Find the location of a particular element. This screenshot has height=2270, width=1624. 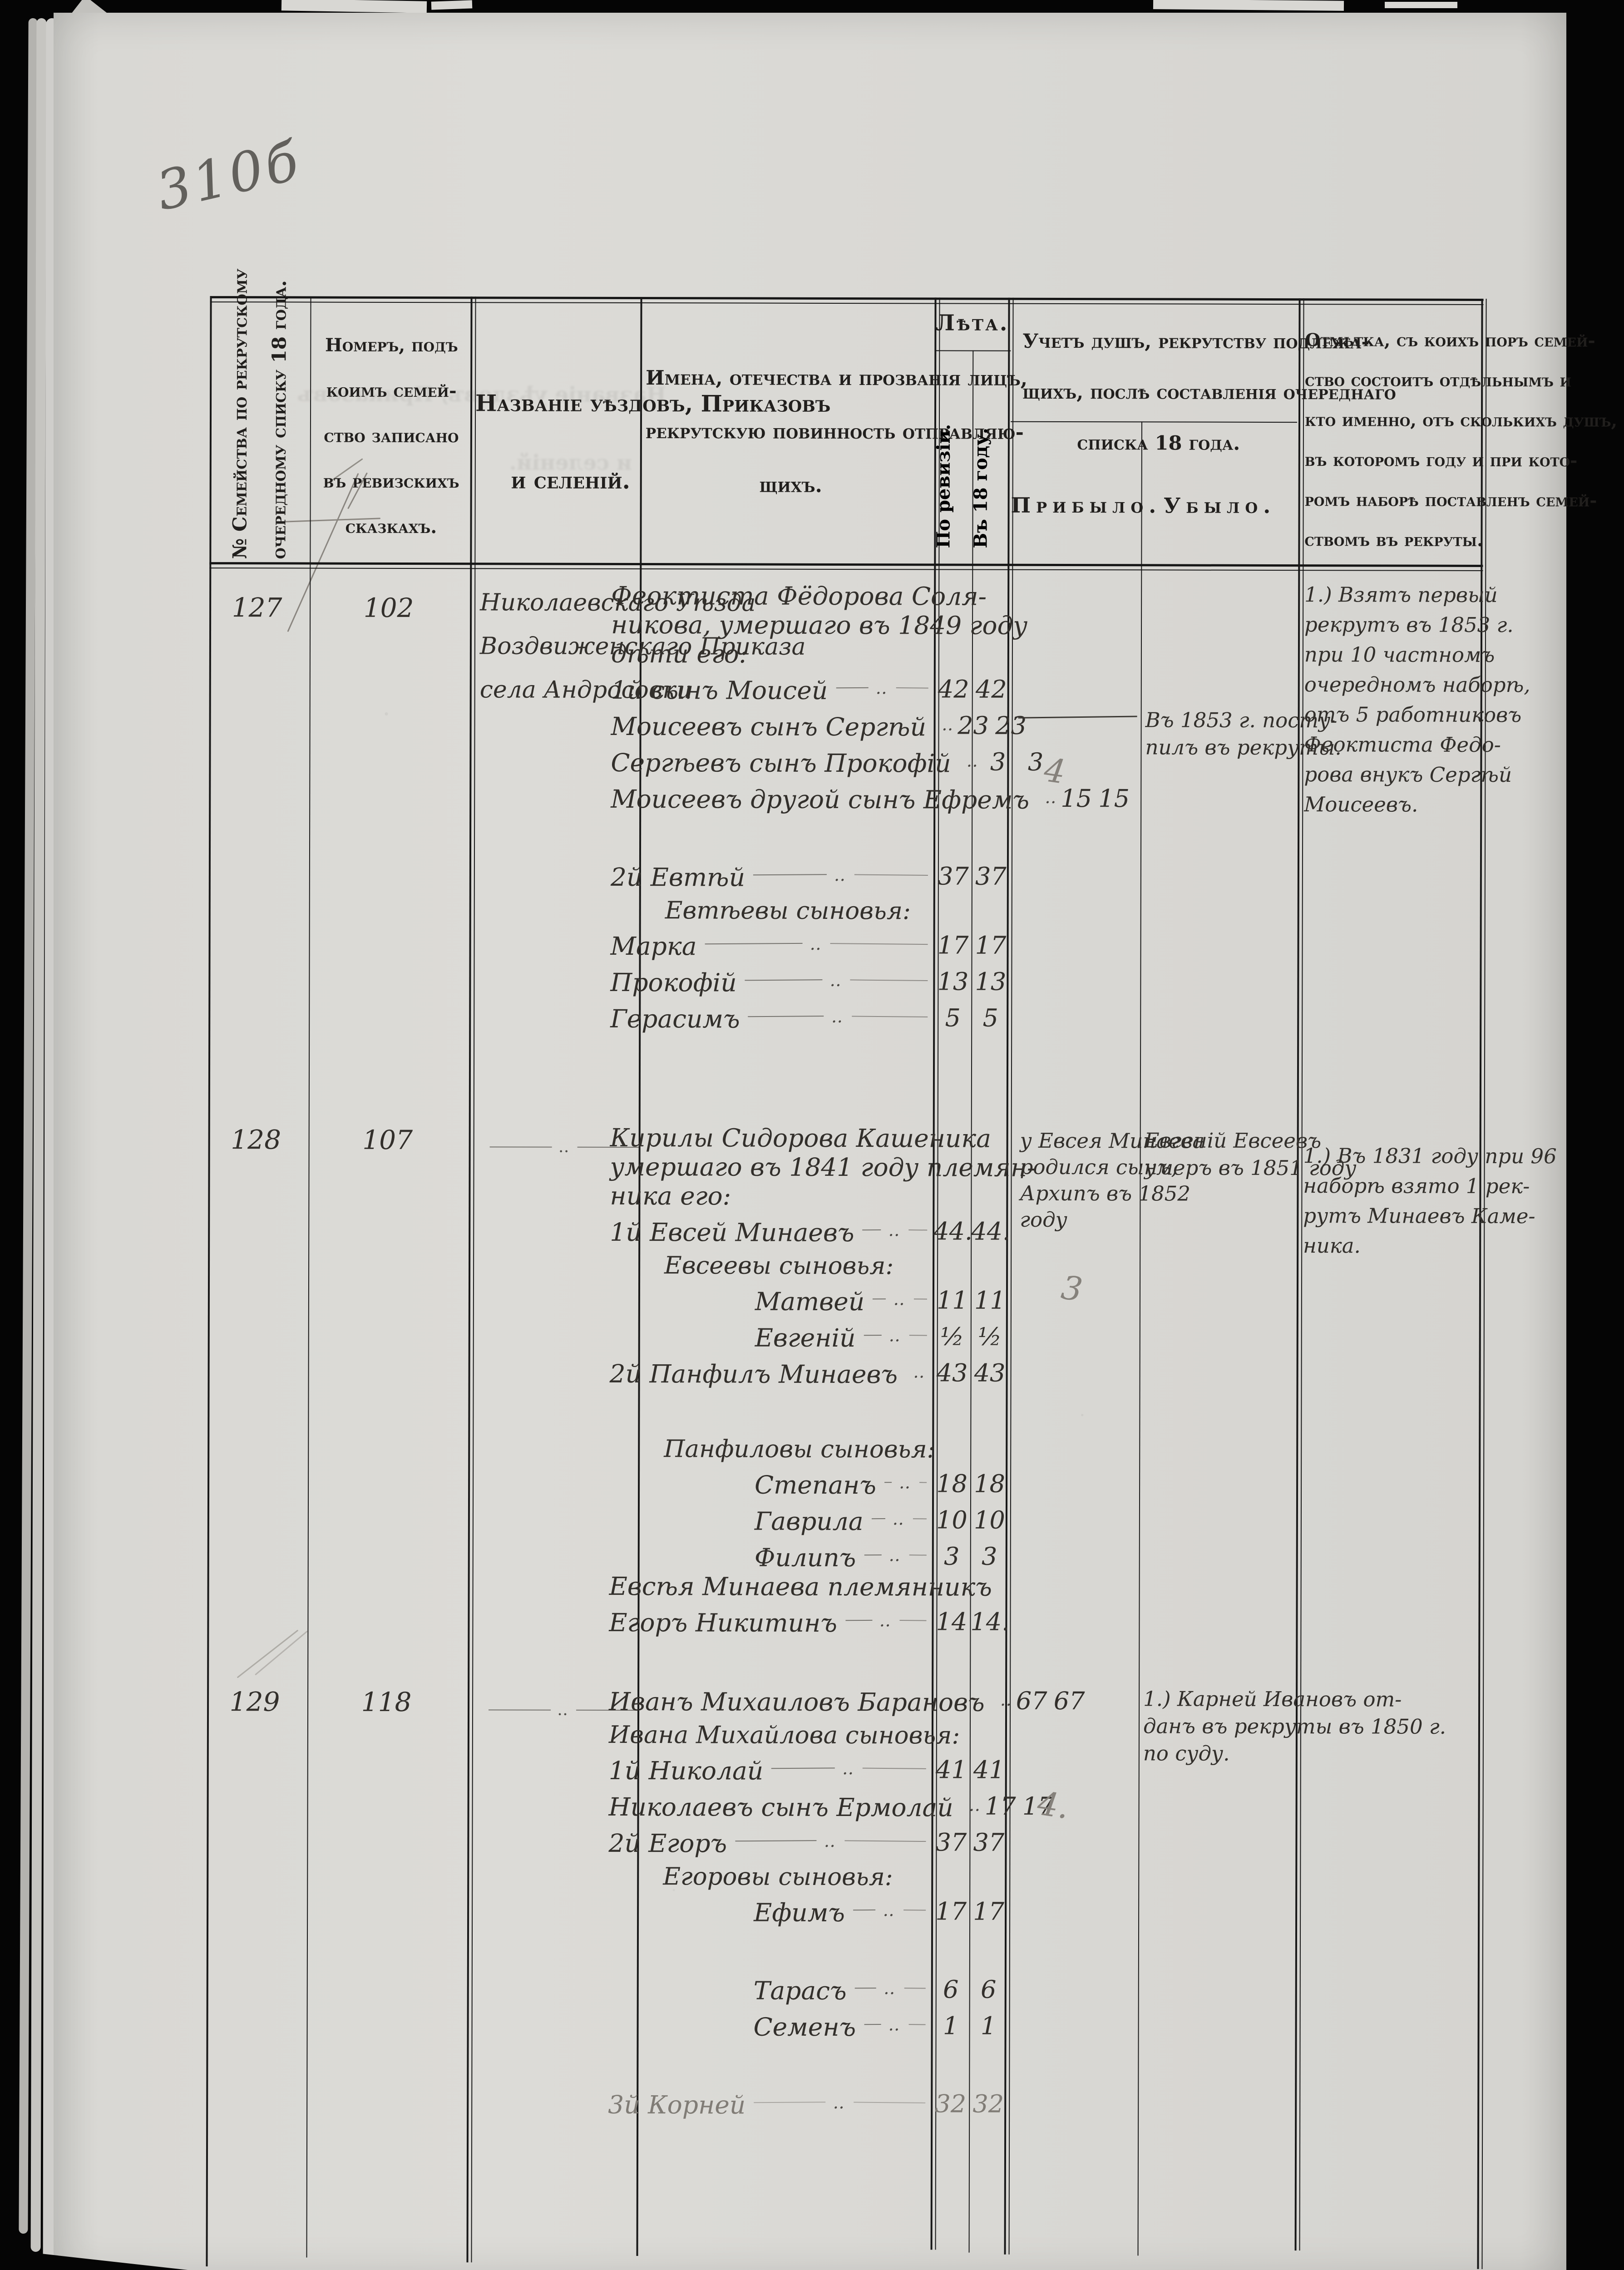

header-line: Отмѣтка, съ коихъ поръ семей- is located at coordinates (1450, 340).